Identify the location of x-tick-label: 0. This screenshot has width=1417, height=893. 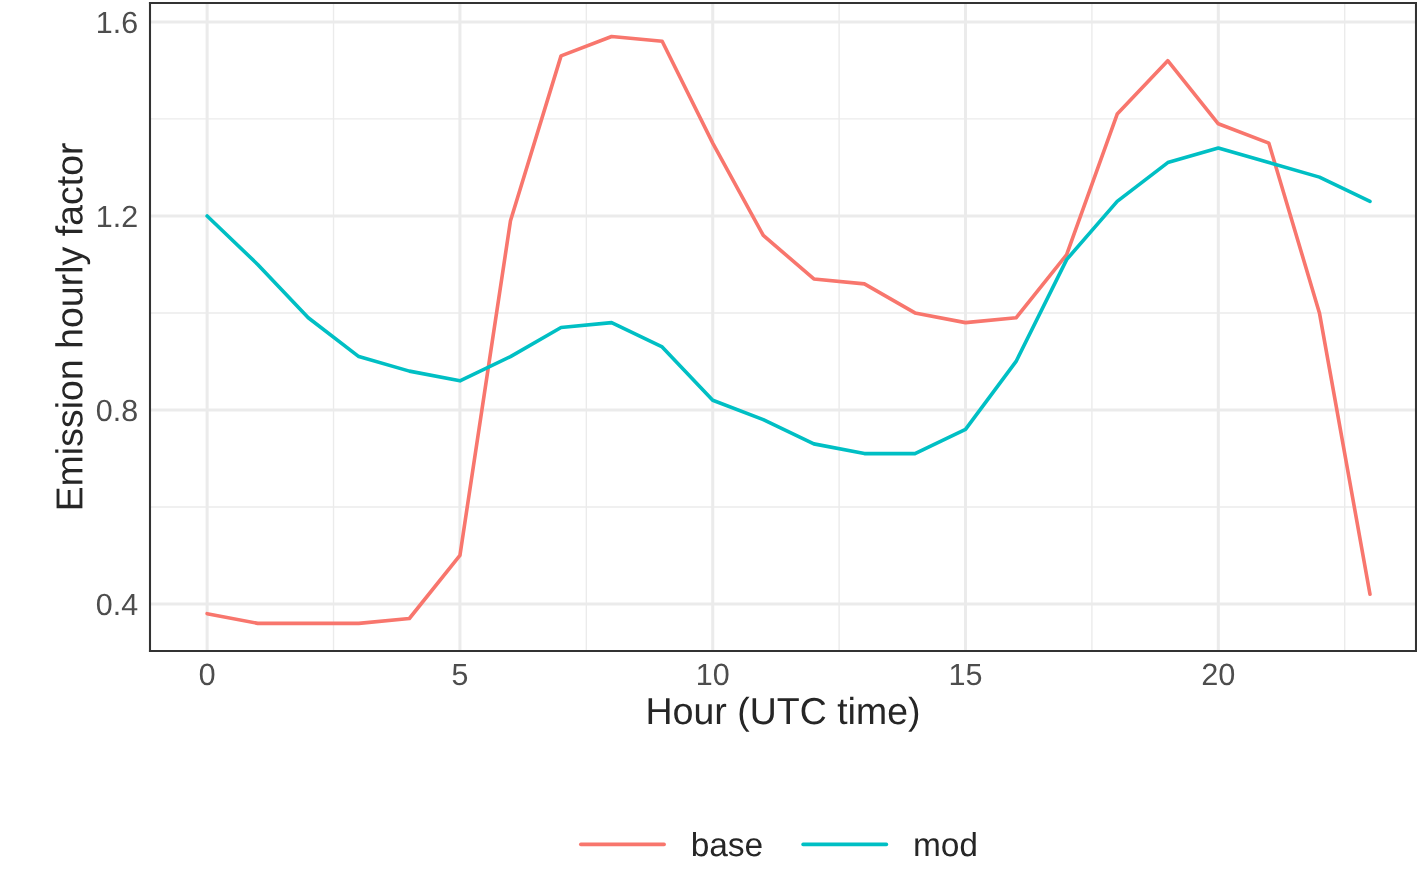
(207, 674).